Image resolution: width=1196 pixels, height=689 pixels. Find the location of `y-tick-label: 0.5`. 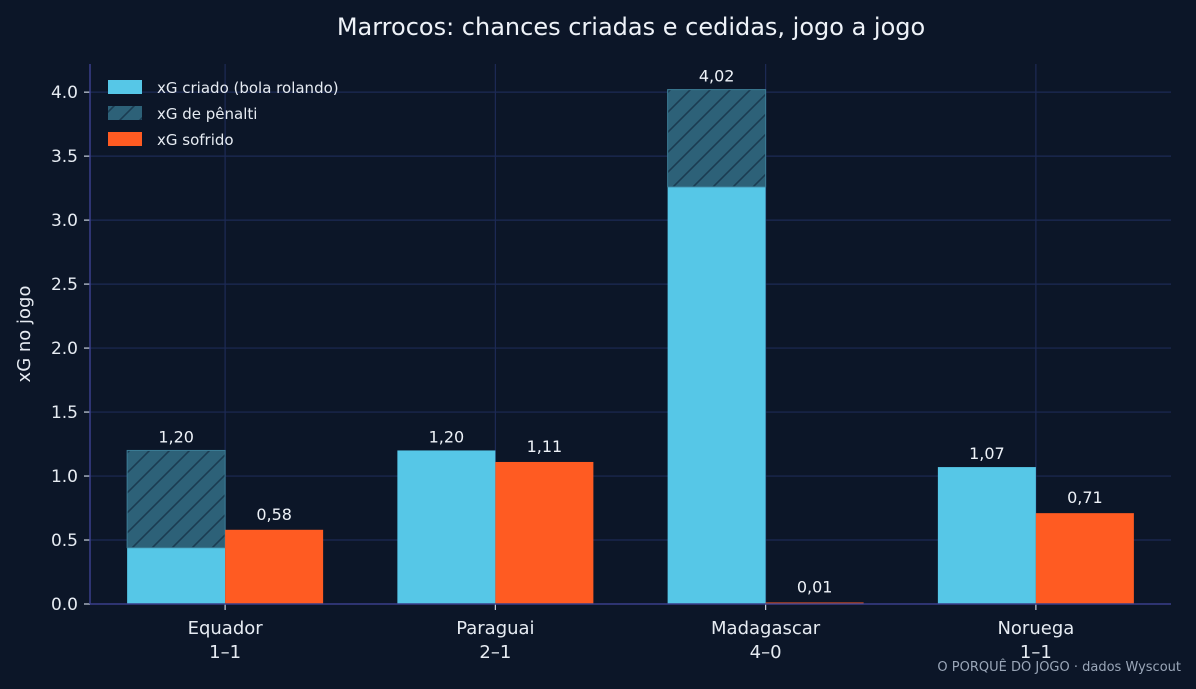

y-tick-label: 0.5 is located at coordinates (64, 541).